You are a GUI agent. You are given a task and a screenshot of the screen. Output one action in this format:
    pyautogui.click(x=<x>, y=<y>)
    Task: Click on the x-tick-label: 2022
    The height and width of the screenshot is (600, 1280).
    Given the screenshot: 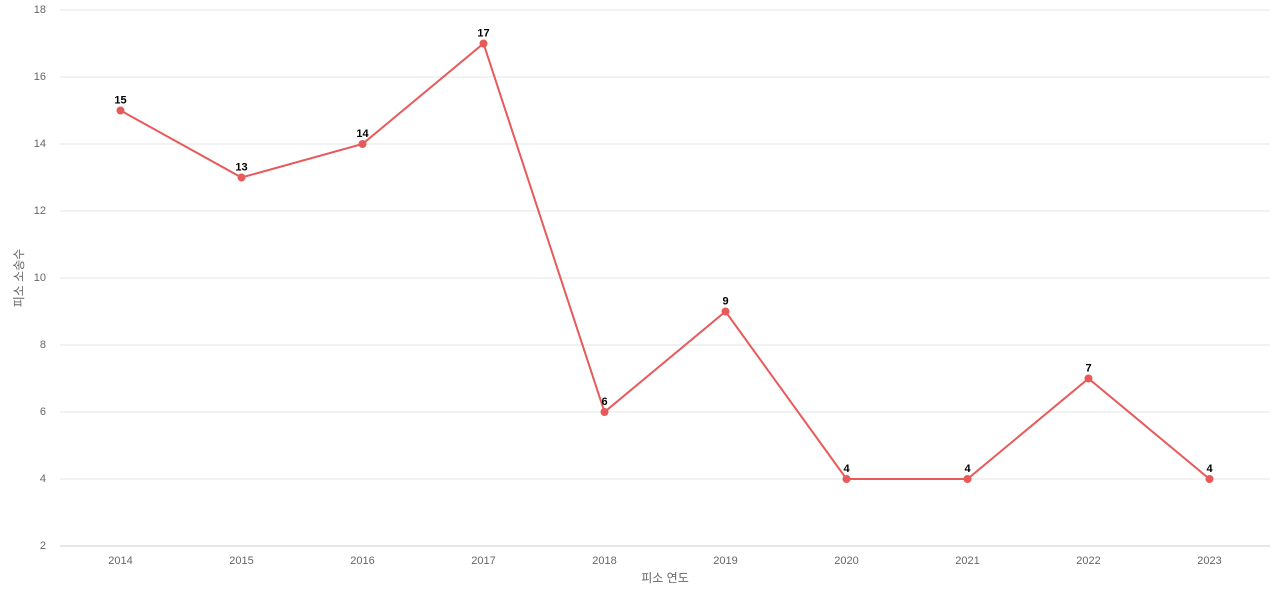 What is the action you would take?
    pyautogui.click(x=1088, y=561)
    